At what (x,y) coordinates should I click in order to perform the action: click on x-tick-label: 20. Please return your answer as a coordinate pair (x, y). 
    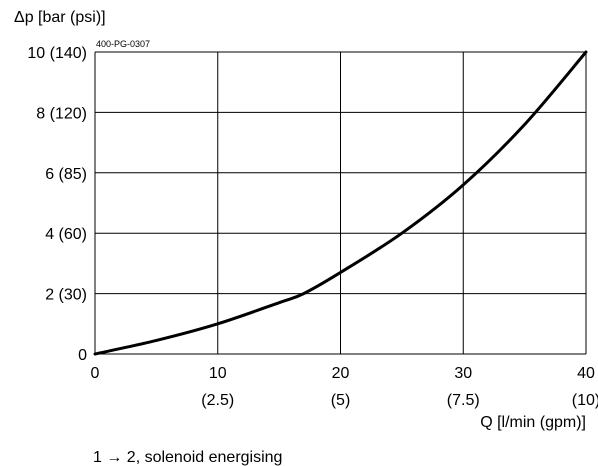
    Looking at the image, I should click on (341, 373).